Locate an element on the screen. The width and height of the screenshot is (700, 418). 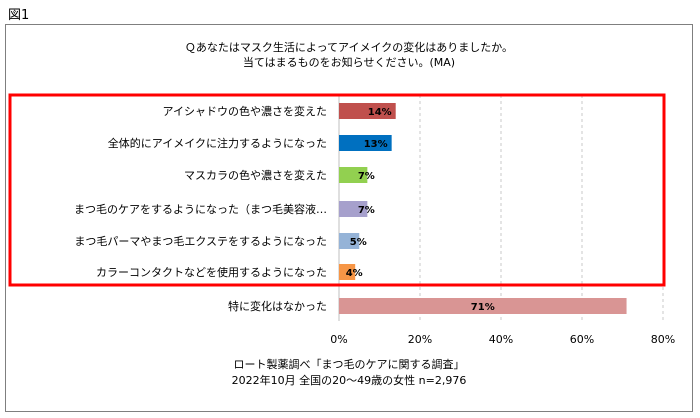
value-label-5: 5% is located at coordinates (358, 242).